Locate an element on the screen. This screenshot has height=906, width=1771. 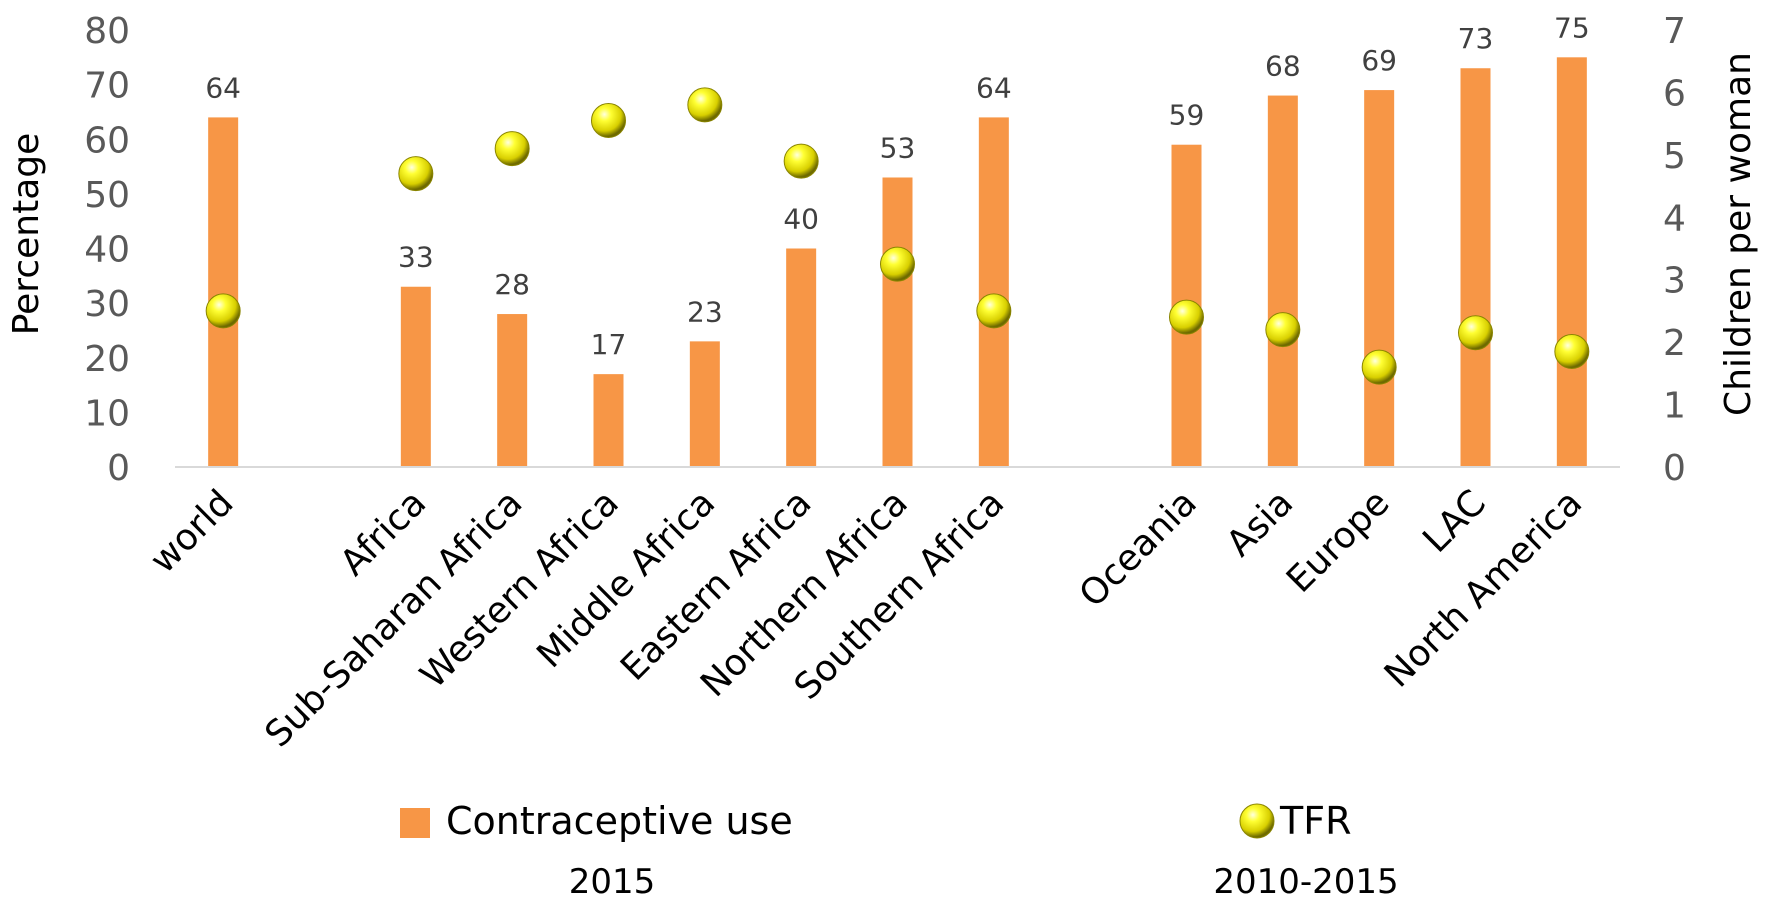
y2-tick-label-0: 0 is located at coordinates (1674, 468).